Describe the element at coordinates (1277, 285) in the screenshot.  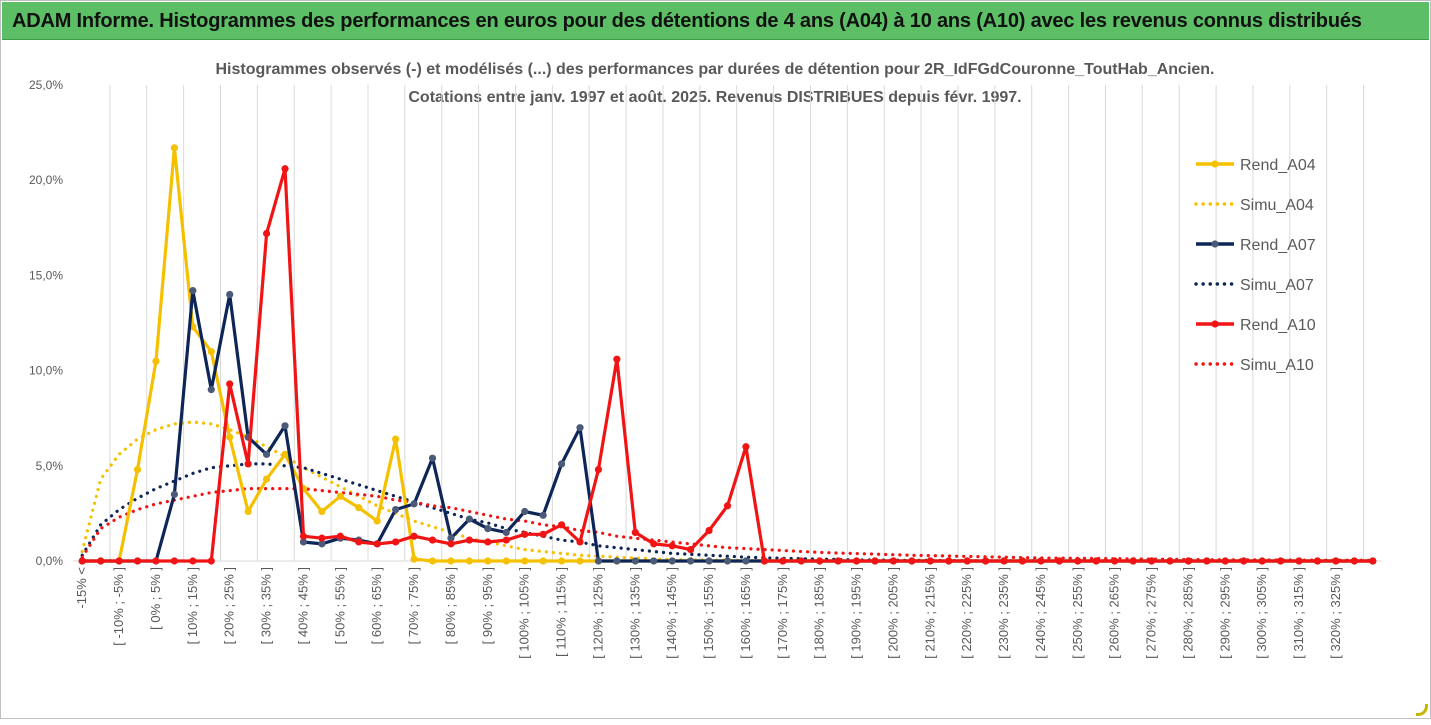
I see `legend-label: Simu_A07` at that location.